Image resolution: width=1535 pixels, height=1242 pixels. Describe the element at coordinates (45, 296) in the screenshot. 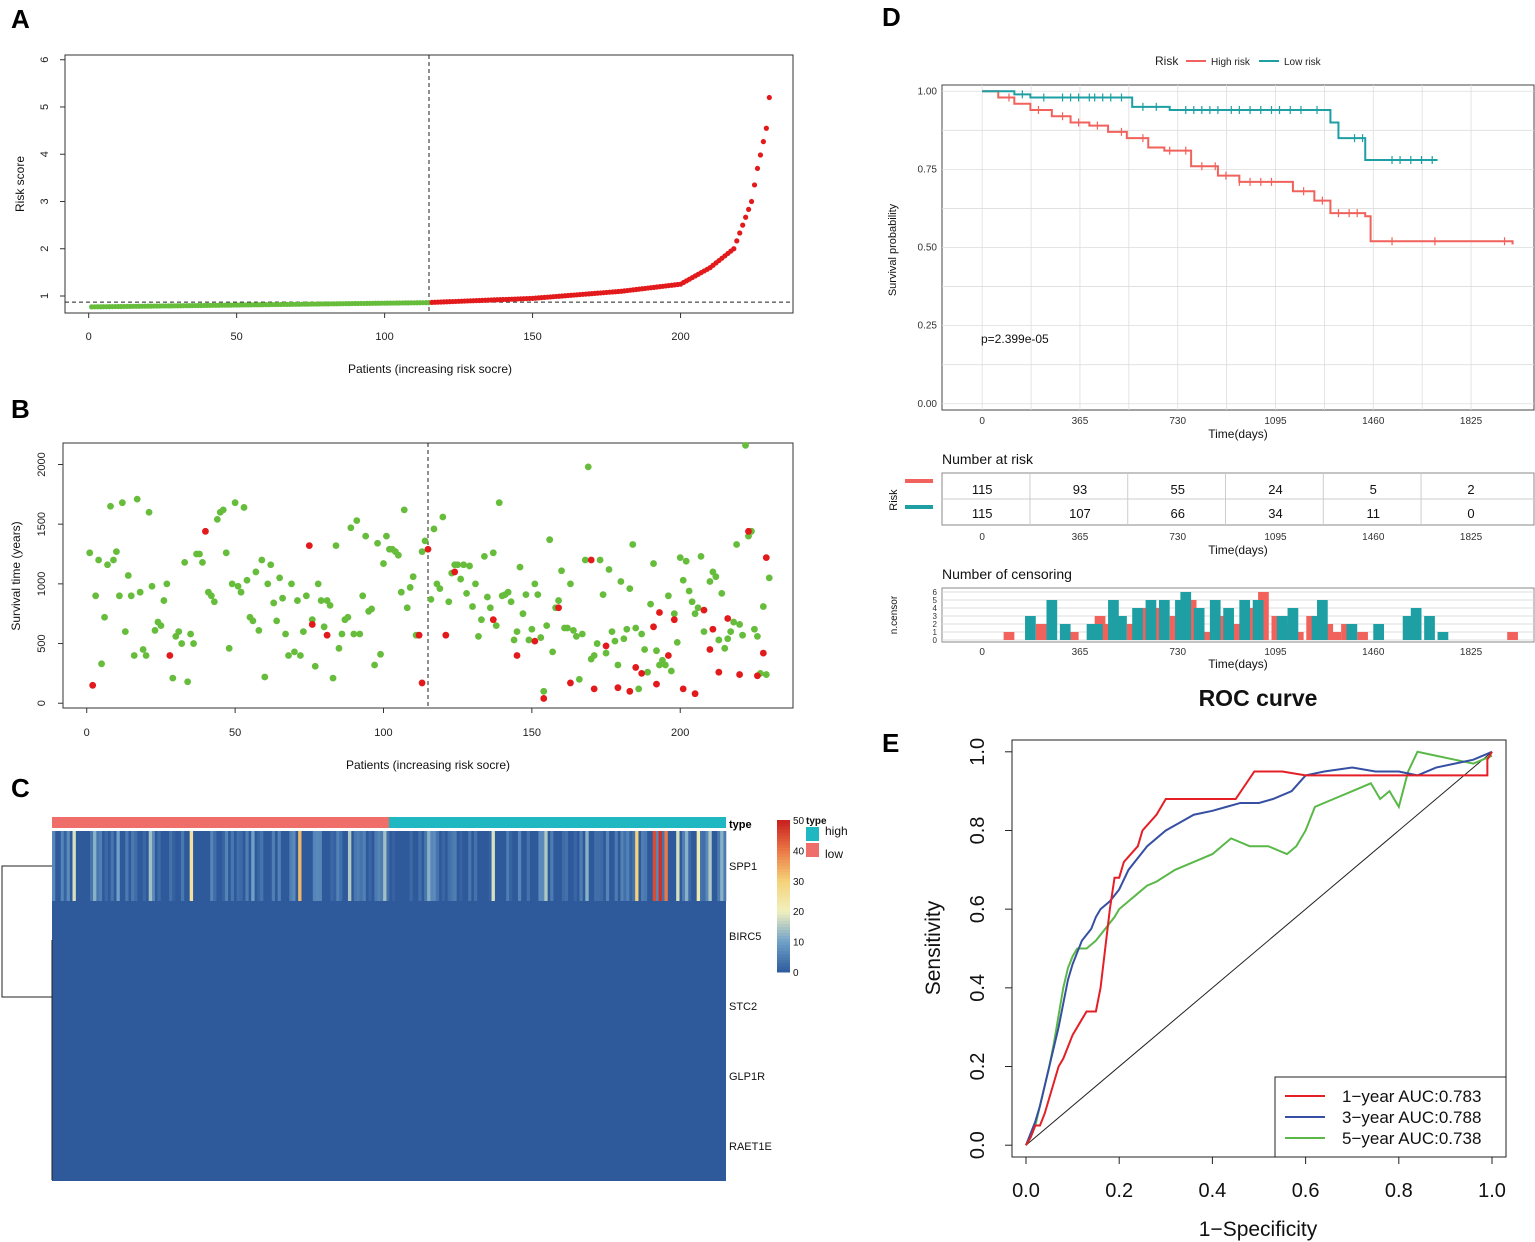

I see `risk-y-tick-label: 1` at that location.